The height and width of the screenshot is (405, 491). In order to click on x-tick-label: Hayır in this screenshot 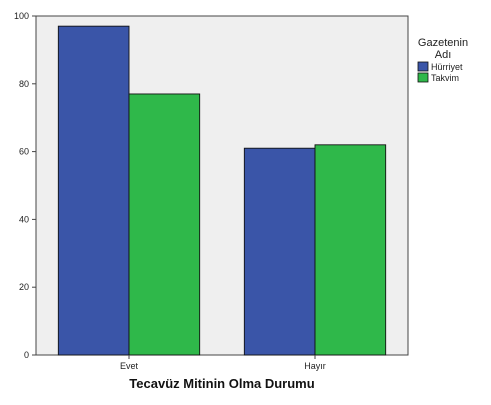, I will do `click(315, 366)`.